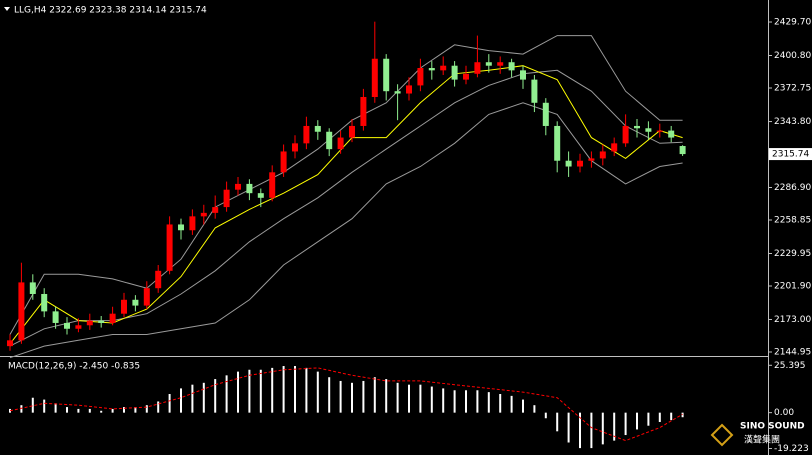 The image size is (812, 455). What do you see at coordinates (792, 188) in the screenshot?
I see `y-tick-label: 2286.90` at bounding box center [792, 188].